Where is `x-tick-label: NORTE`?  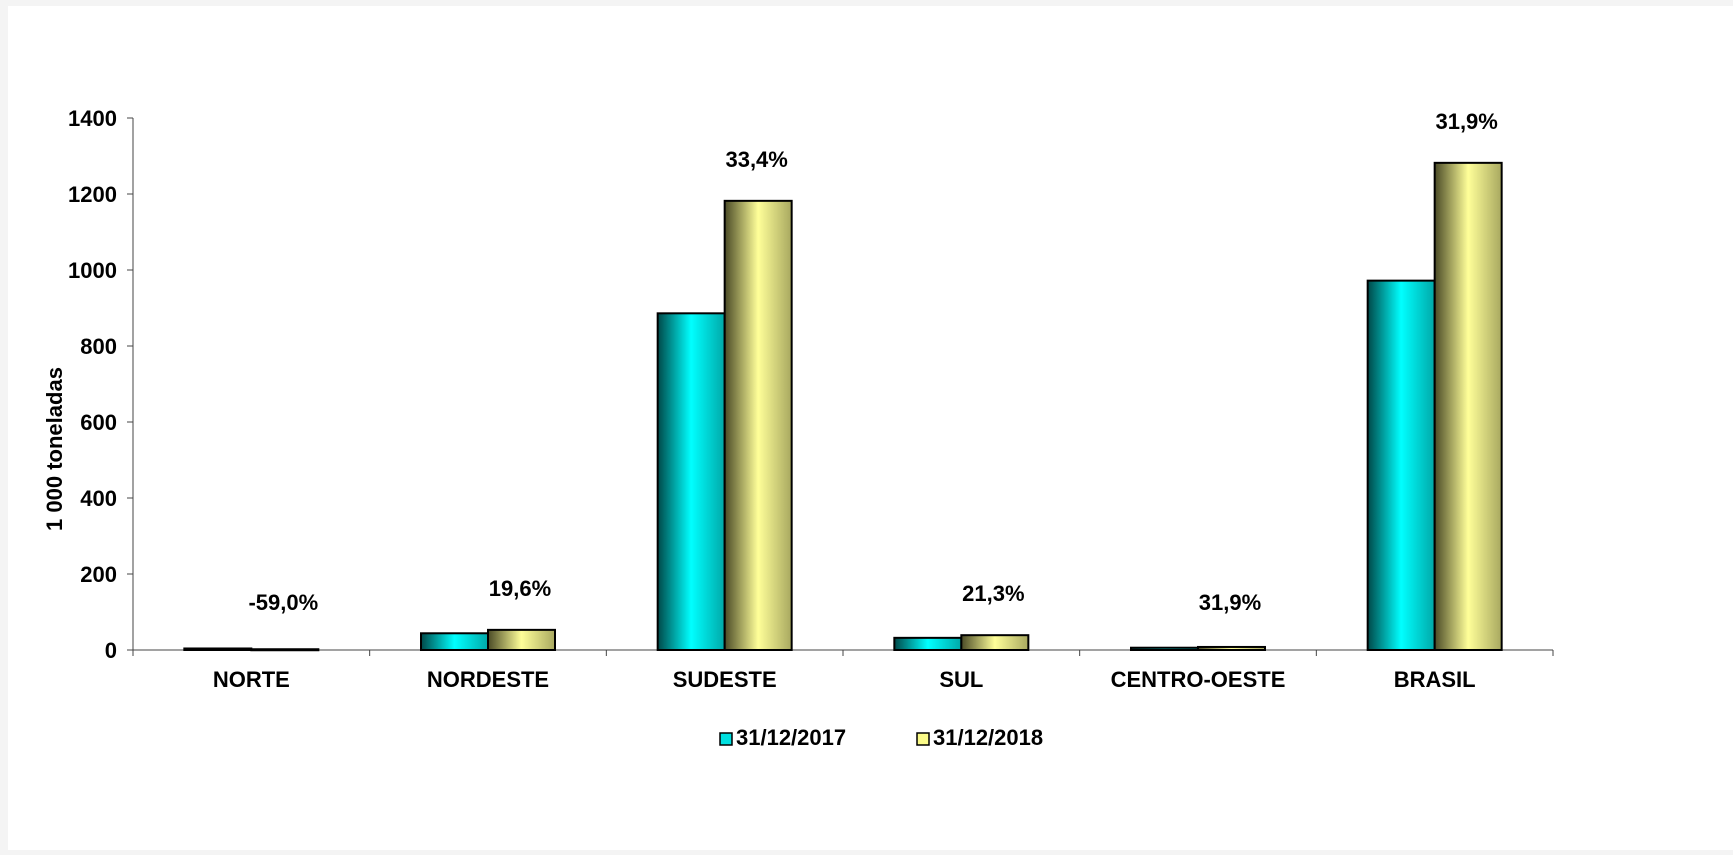
x-tick-label: NORTE is located at coordinates (251, 679).